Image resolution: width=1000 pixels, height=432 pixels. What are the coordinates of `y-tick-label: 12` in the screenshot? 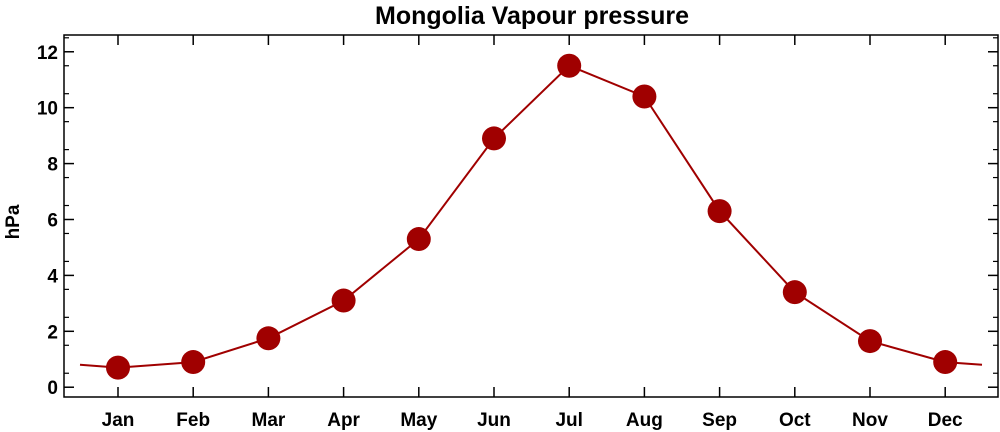 It's located at (47, 53).